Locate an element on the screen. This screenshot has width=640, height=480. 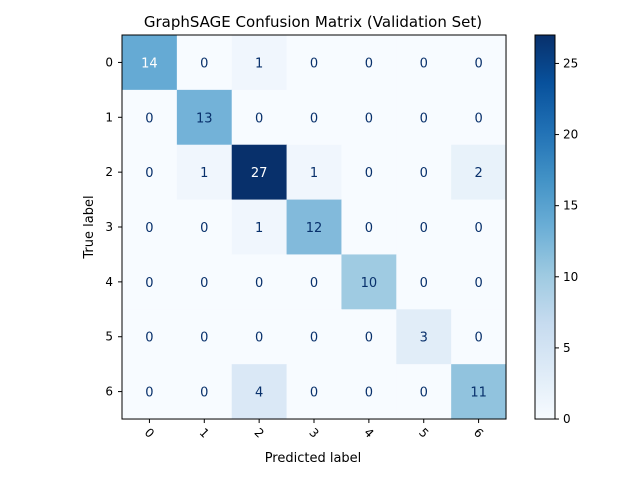
colorbar is located at coordinates (545, 227).